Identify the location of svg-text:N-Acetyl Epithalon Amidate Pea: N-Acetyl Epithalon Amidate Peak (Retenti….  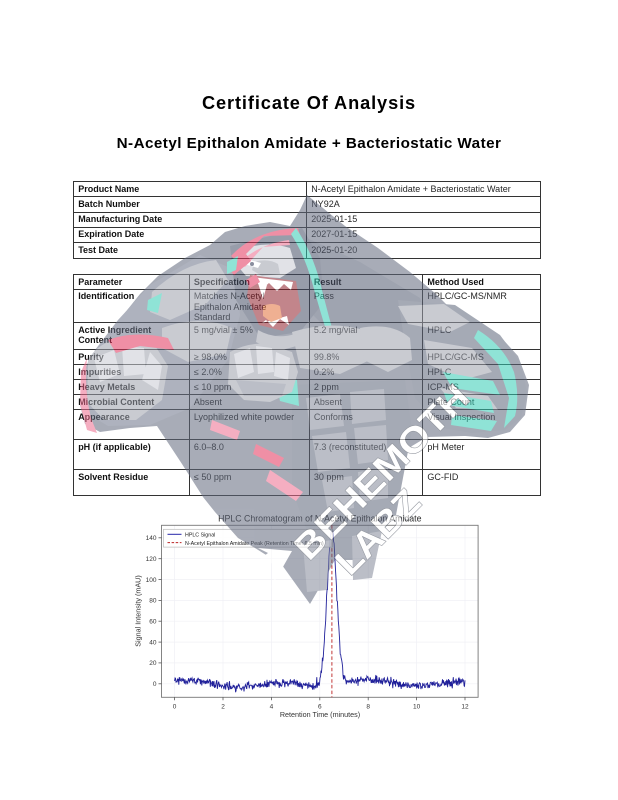
(254, 544).